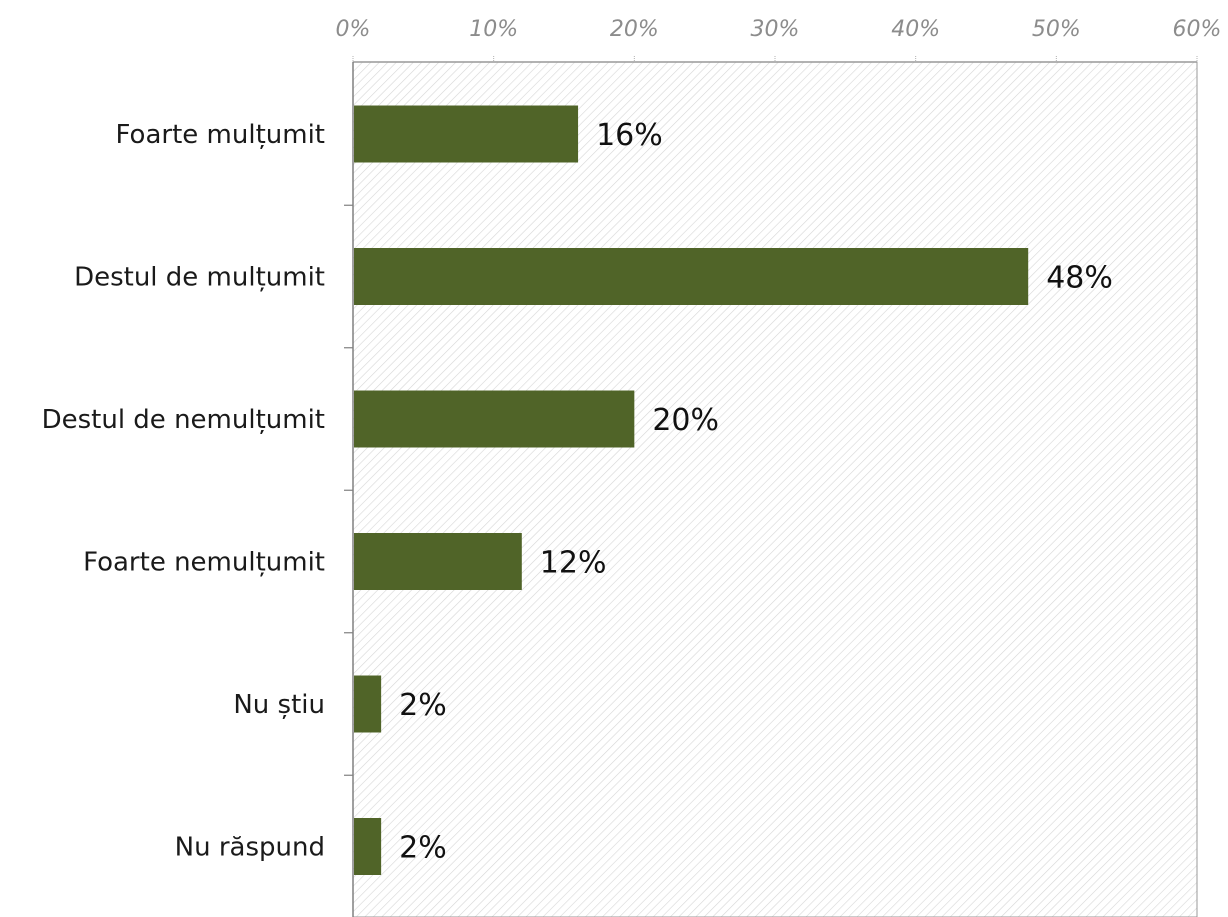 This screenshot has width=1228, height=917. What do you see at coordinates (685, 420) in the screenshot?
I see `data-label: 20%` at bounding box center [685, 420].